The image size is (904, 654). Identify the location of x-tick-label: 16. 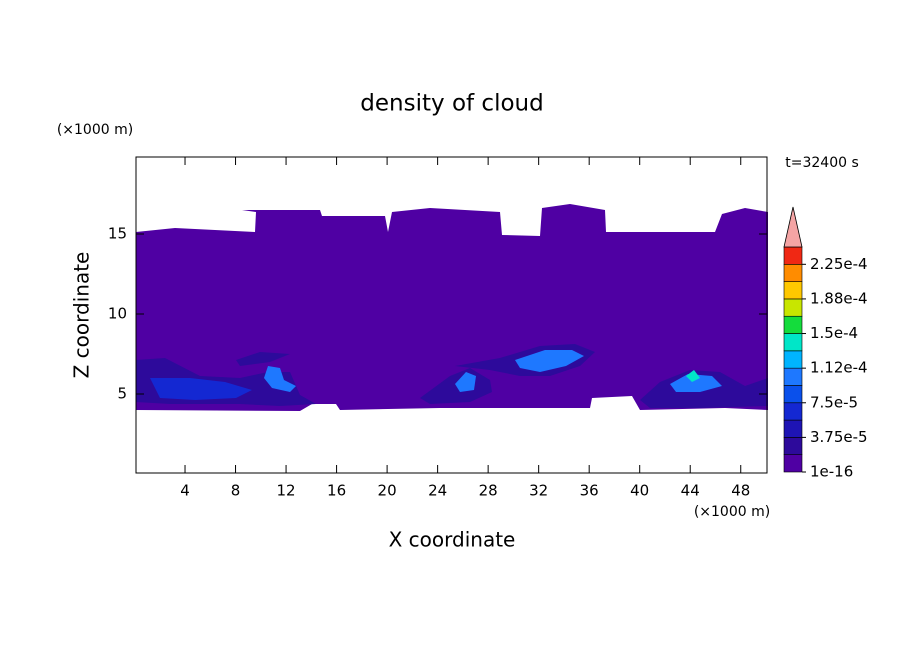
(336, 491).